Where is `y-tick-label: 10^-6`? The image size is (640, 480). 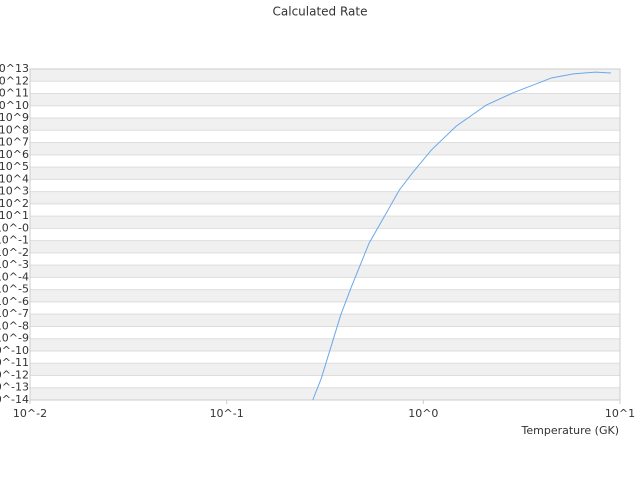 y-tick-label: 10^-6 is located at coordinates (14, 301).